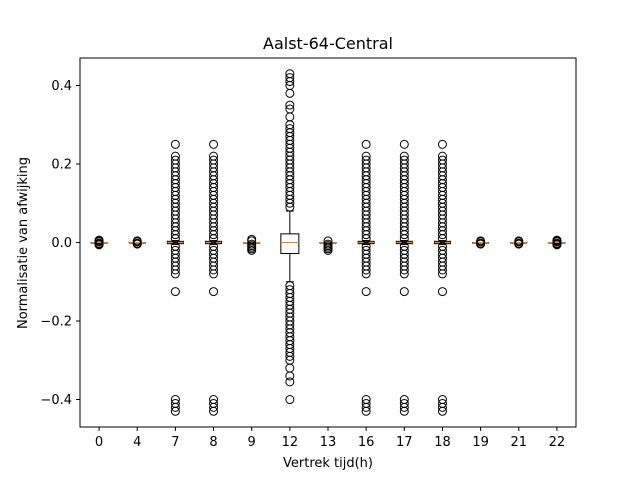 Image resolution: width=640 pixels, height=480 pixels. Describe the element at coordinates (175, 442) in the screenshot. I see `x-tick-label: 7` at that location.